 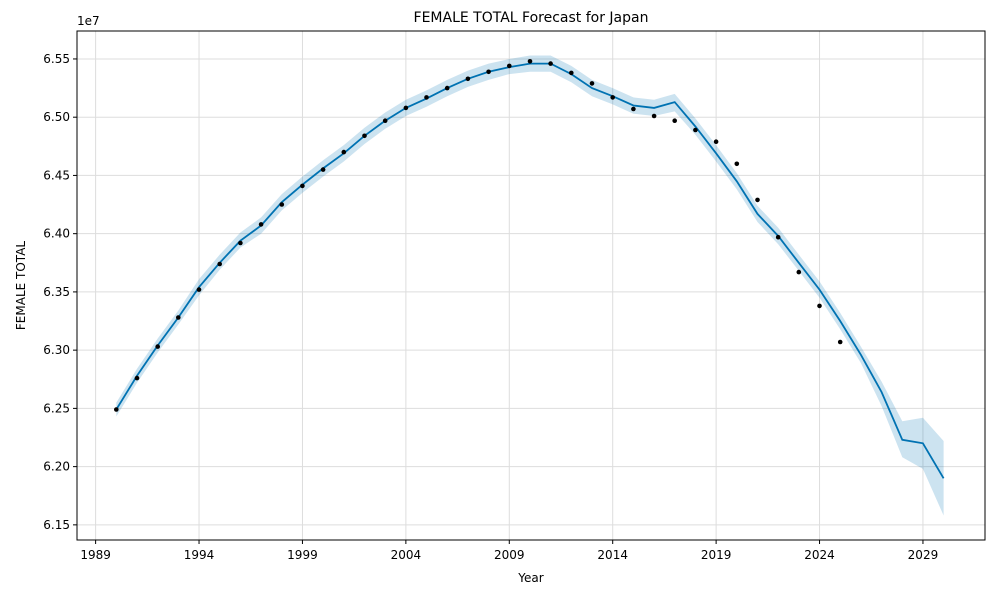 I want to click on y-tick-label: 6.20, so click(x=56, y=467).